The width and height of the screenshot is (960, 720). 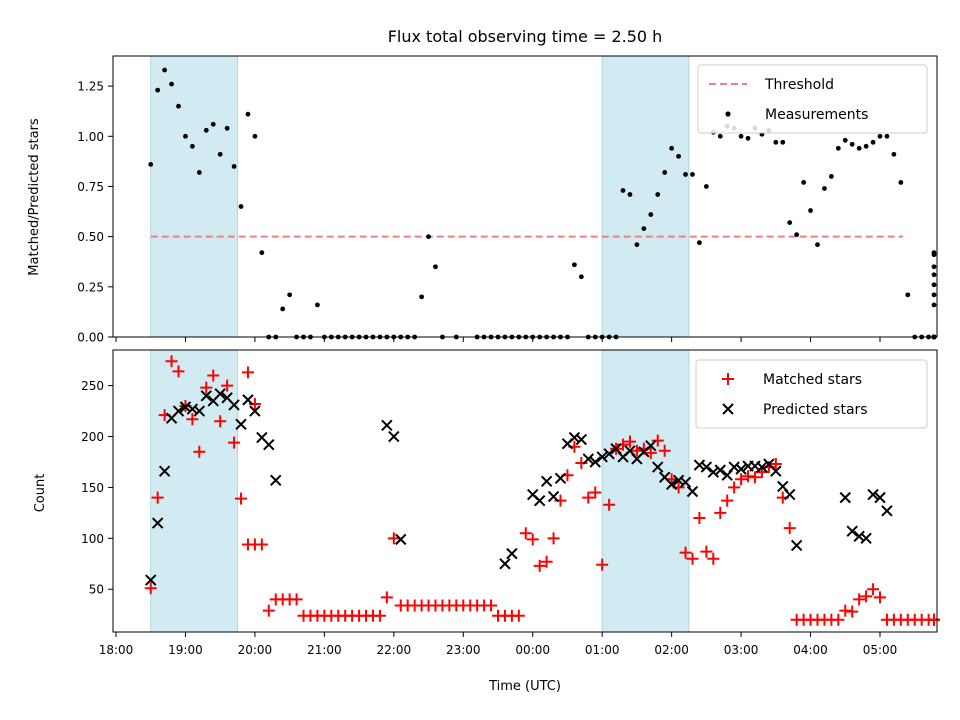 What do you see at coordinates (816, 115) in the screenshot?
I see `measurements-legend-label: Measurements` at bounding box center [816, 115].